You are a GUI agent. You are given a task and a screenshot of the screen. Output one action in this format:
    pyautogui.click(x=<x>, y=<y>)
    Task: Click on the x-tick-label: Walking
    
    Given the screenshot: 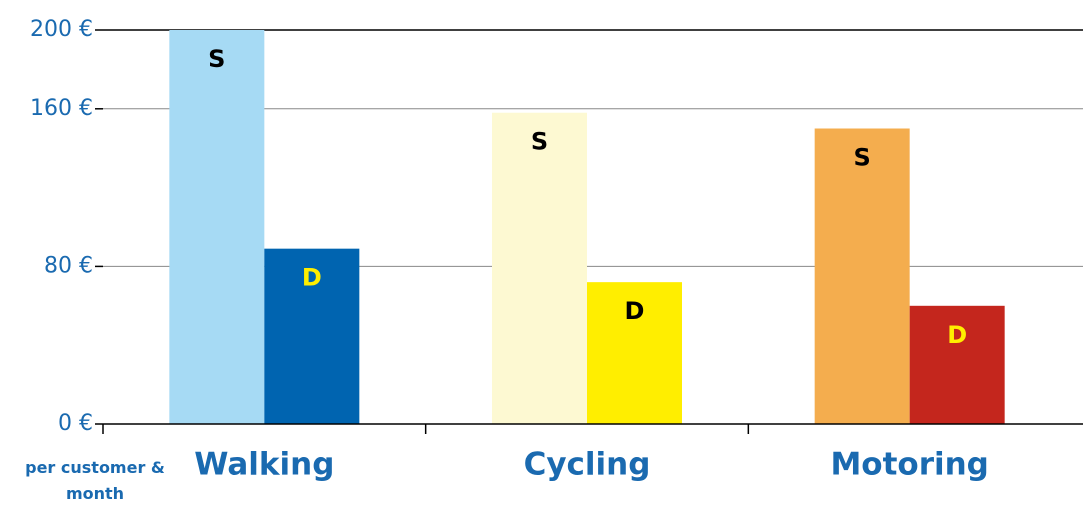 What is the action you would take?
    pyautogui.click(x=264, y=465)
    